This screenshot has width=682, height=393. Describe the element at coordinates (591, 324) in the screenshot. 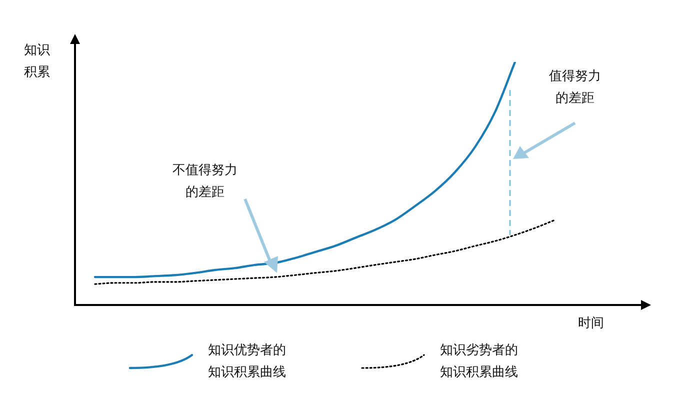

I see `x-axis-title: 时间` at that location.